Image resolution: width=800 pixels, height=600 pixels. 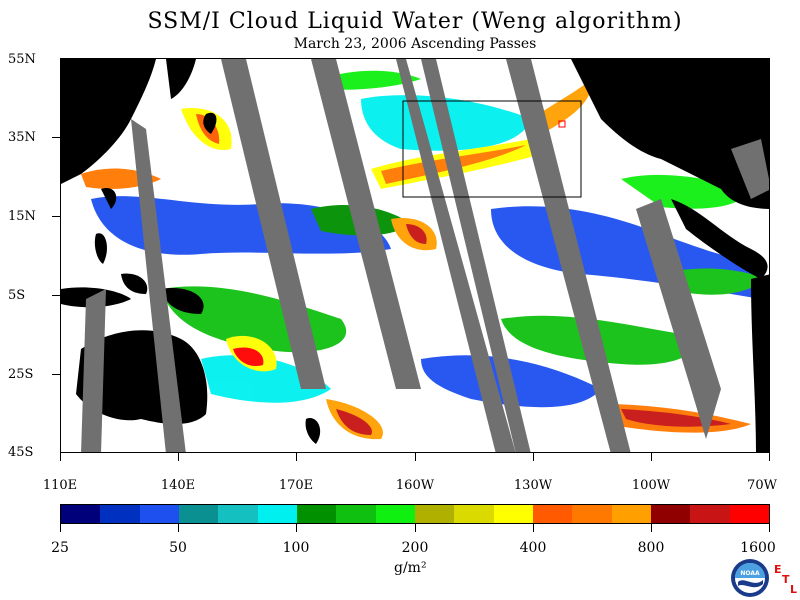 What do you see at coordinates (533, 485) in the screenshot?
I see `lon-label-130w: 130W` at bounding box center [533, 485].